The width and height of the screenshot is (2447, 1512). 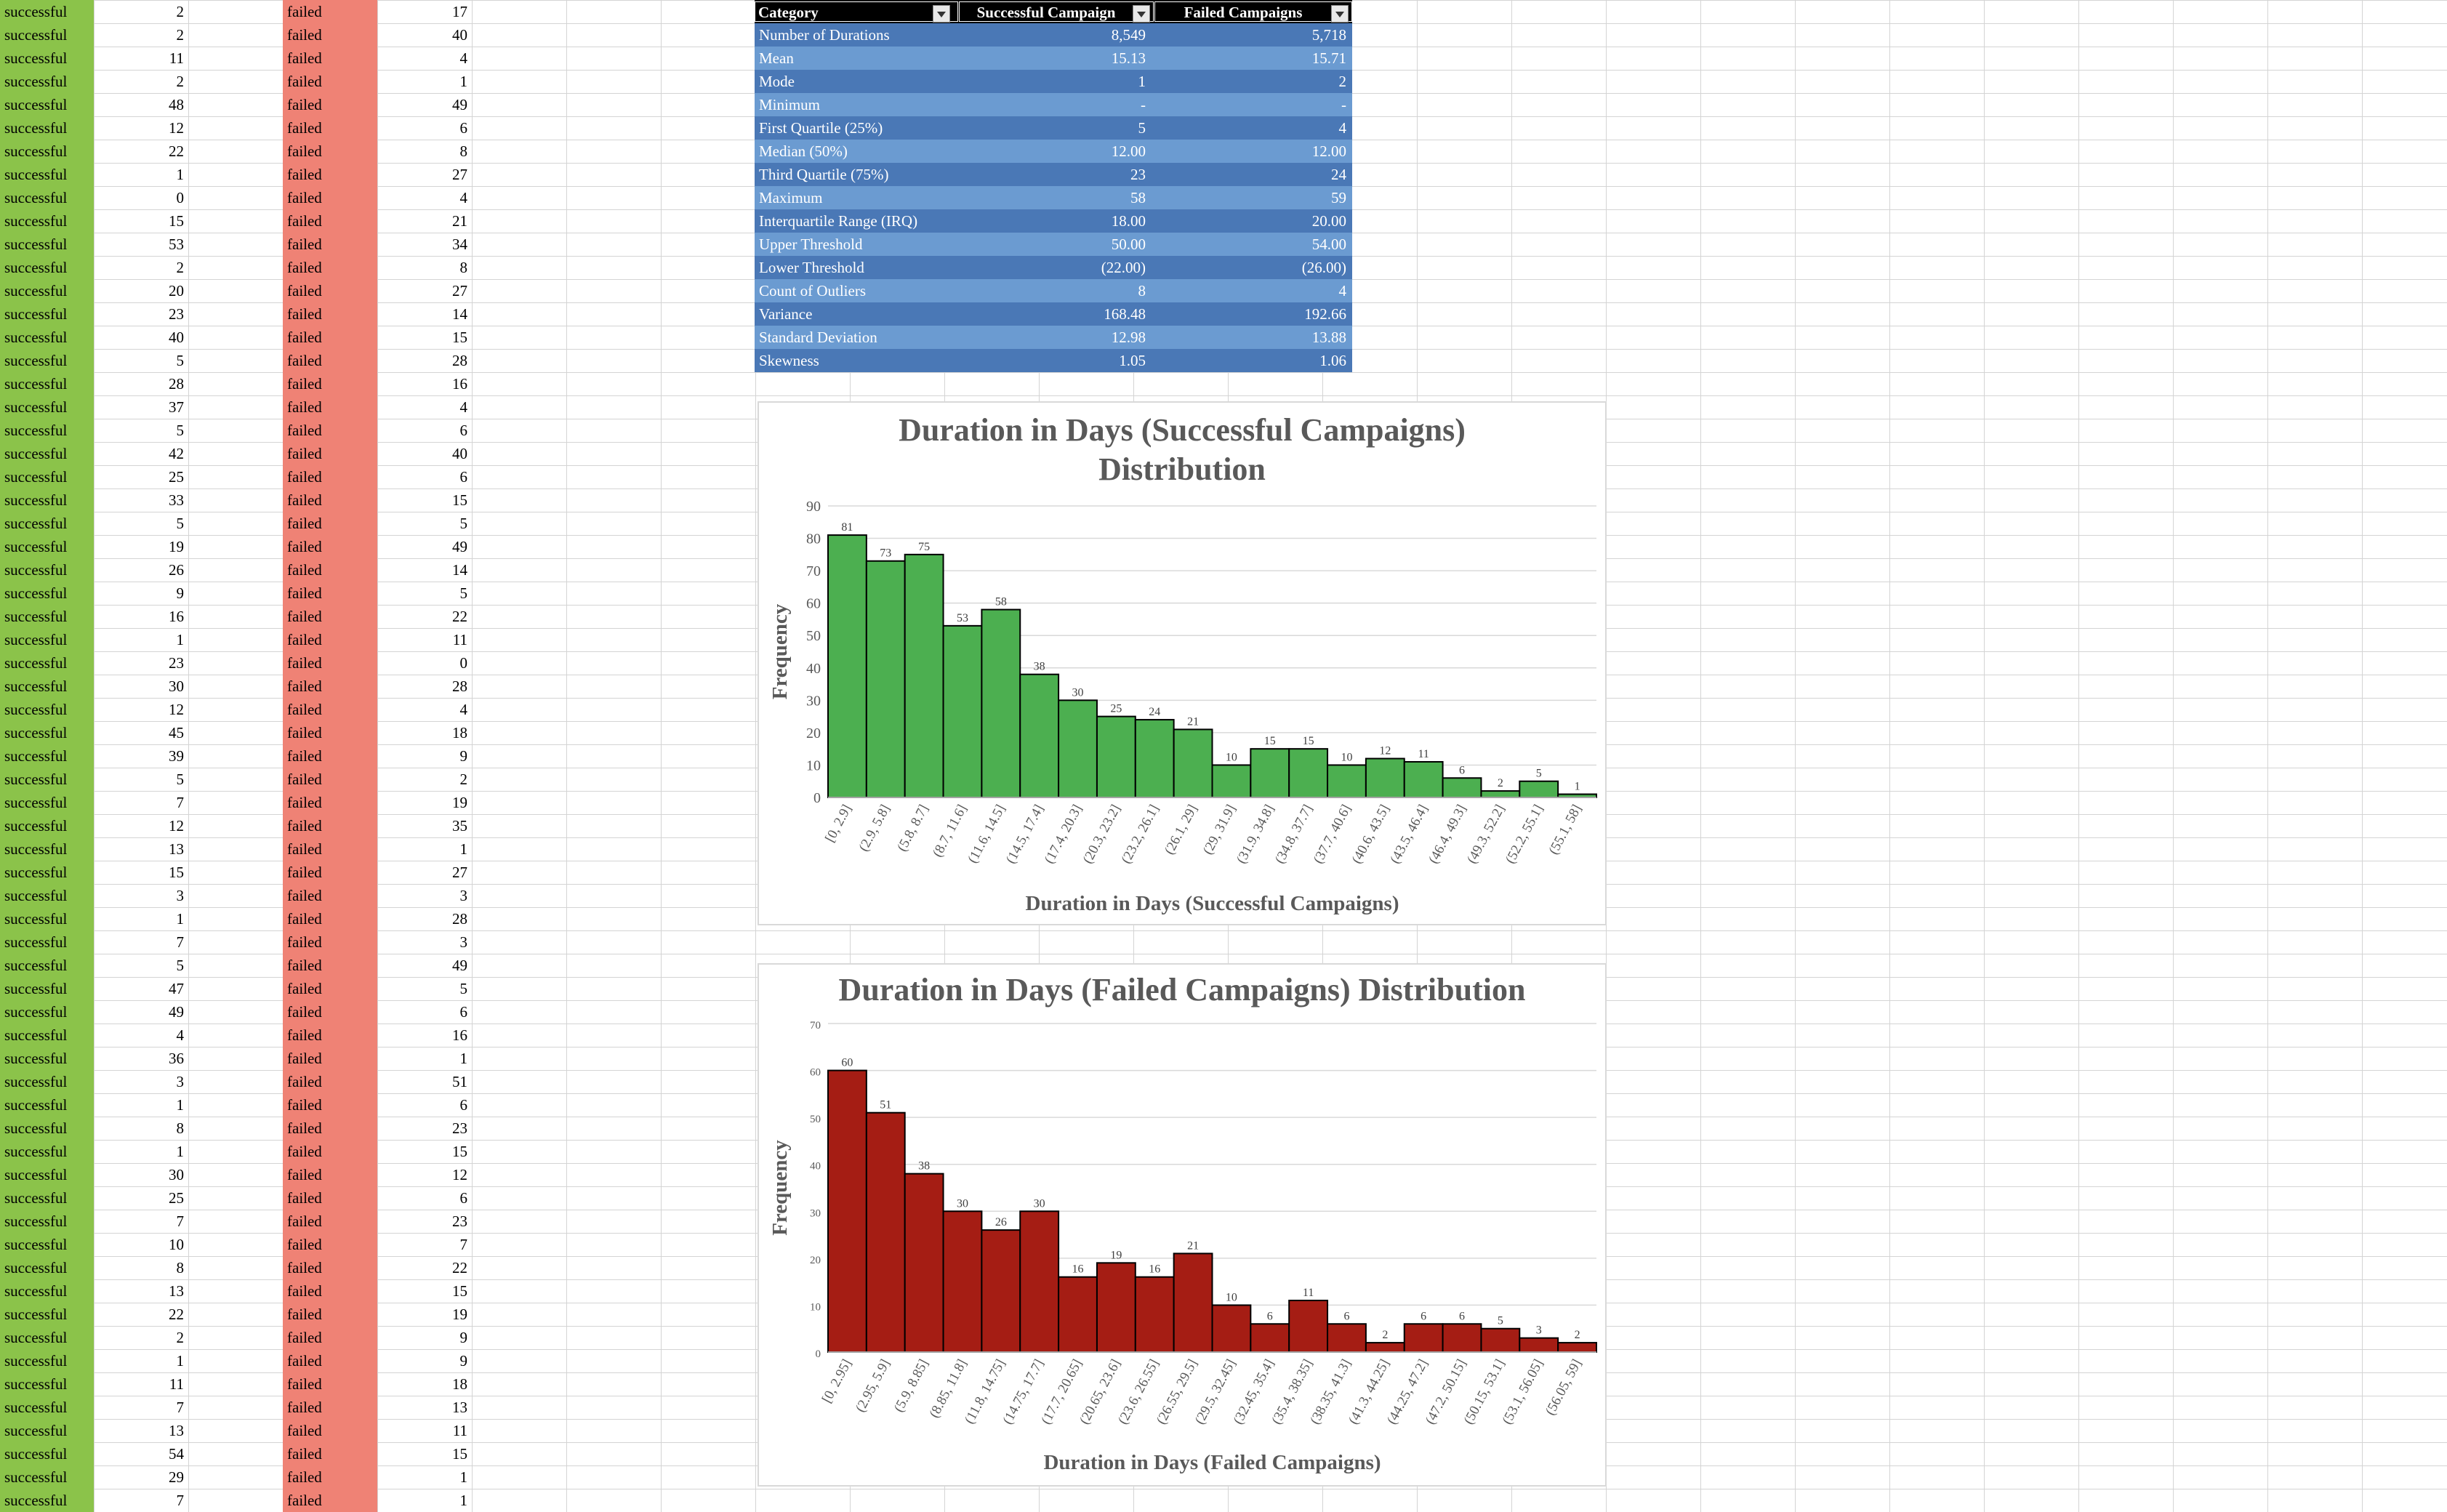 I want to click on cell-duration-failed: 11, so click(x=459, y=1430).